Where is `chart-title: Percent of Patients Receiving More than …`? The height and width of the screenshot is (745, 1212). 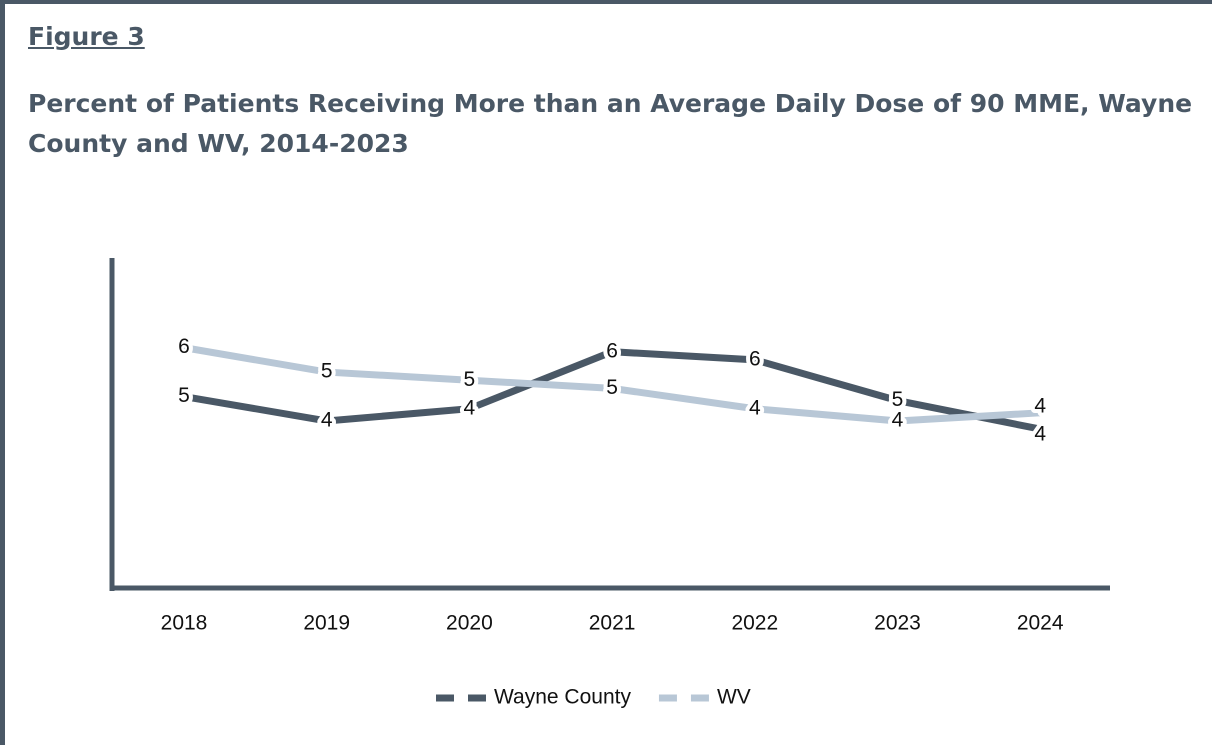
chart-title: Percent of Patients Receiving More than … is located at coordinates (610, 123).